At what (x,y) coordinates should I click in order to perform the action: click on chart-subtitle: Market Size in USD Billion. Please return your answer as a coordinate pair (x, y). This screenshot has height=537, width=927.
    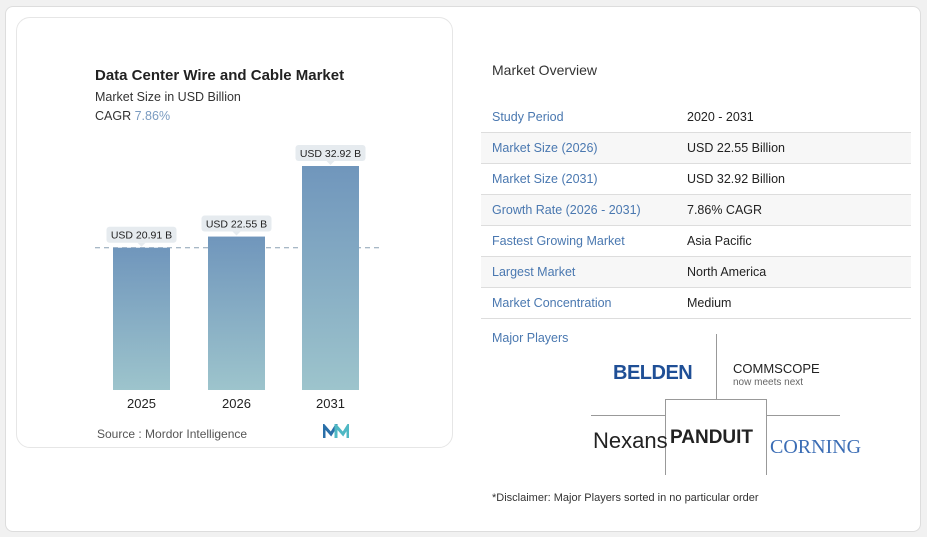
    Looking at the image, I should click on (168, 97).